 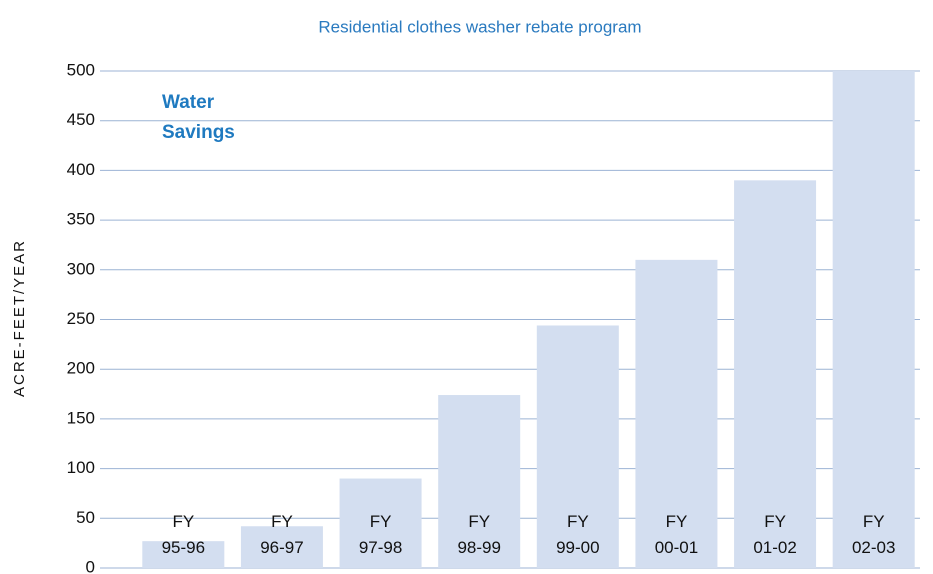 I want to click on y-tick-label: 0, so click(x=90, y=565).